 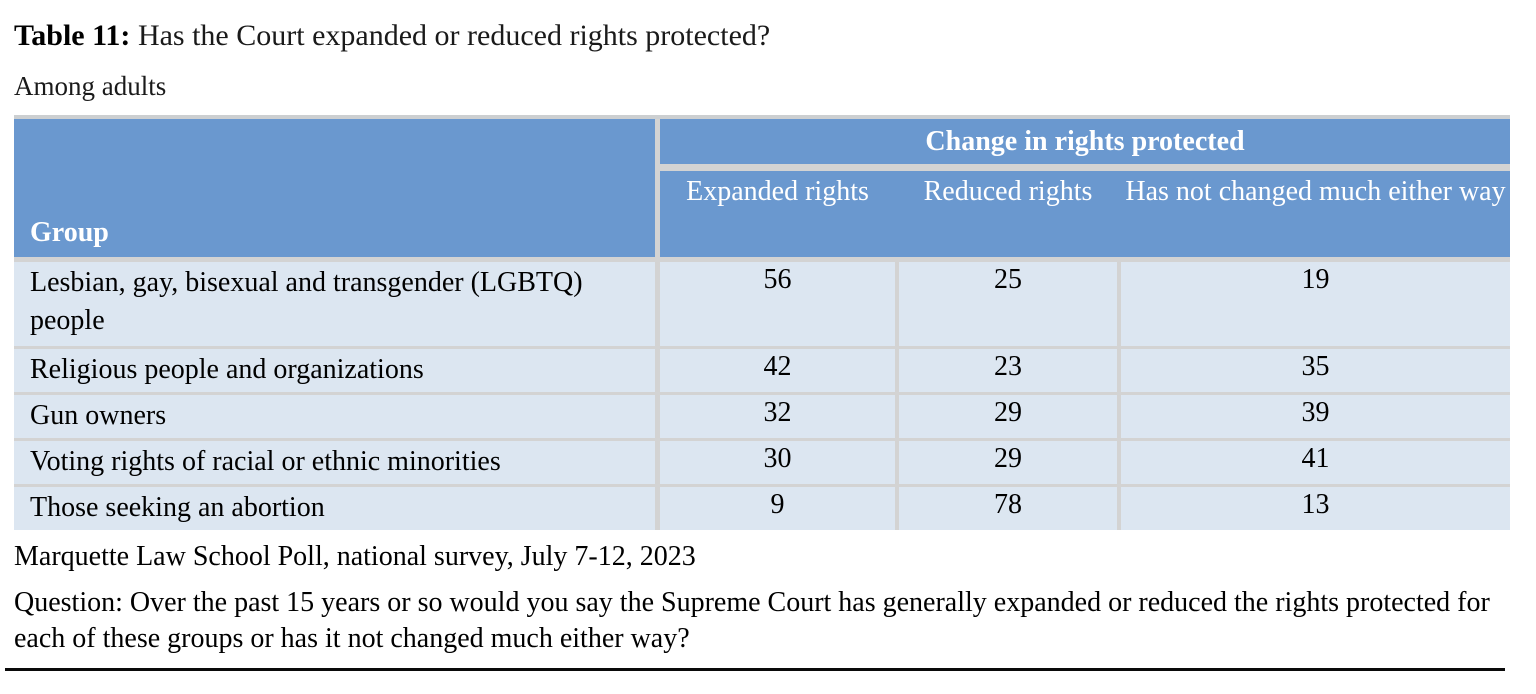 I want to click on cell-expanded: 32, so click(x=777, y=413).